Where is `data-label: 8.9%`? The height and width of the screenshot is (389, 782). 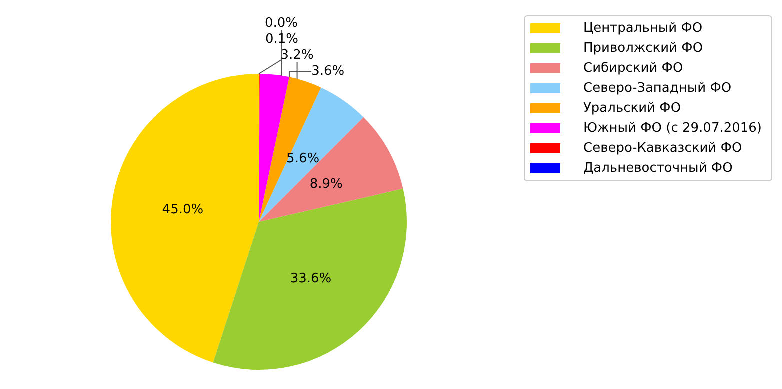
data-label: 8.9% is located at coordinates (326, 184).